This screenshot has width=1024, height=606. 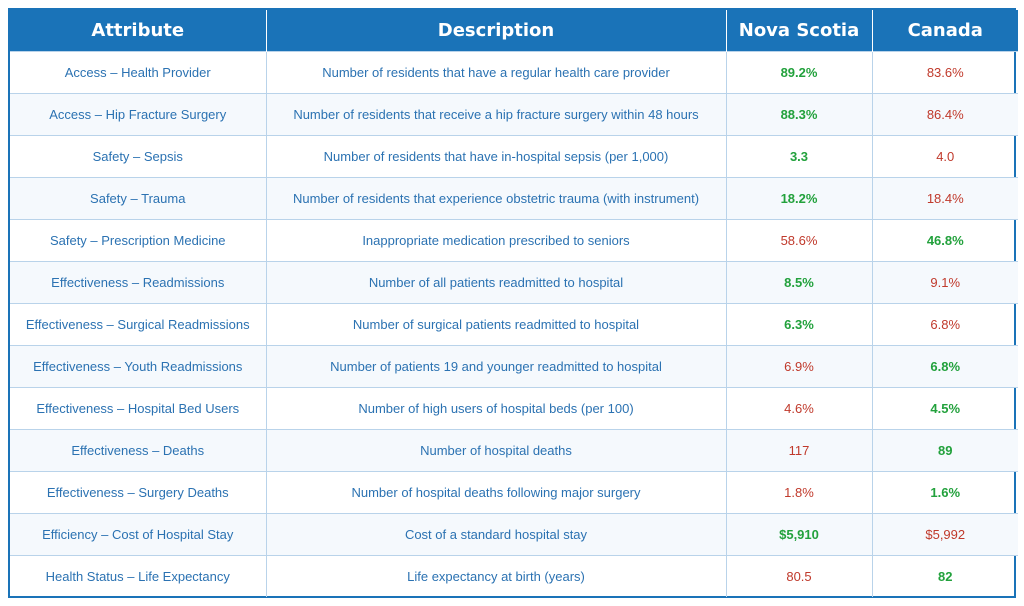 I want to click on nova-scotia-value-cell: 6.9%, so click(x=799, y=366).